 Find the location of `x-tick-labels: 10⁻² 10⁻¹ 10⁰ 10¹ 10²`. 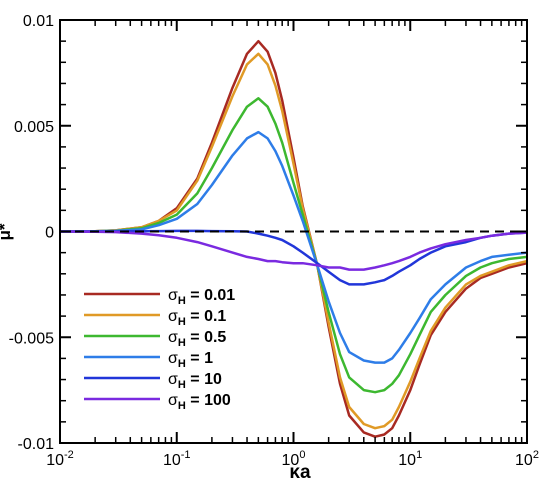

x-tick-labels: 10⁻² 10⁻¹ 10⁰ 10¹ 10² is located at coordinates (292, 459).